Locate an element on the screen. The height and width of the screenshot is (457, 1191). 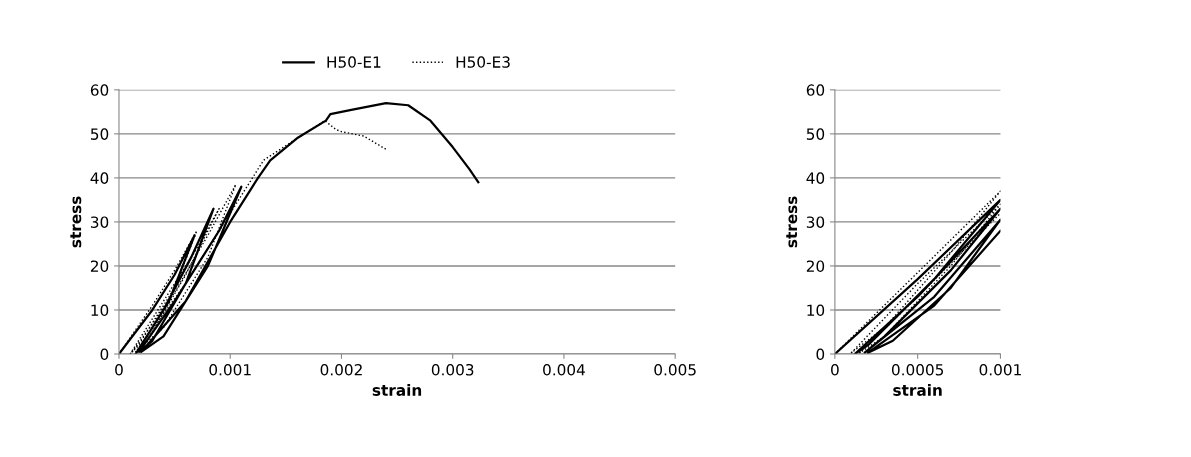
x-tick-label: 0.0005 is located at coordinates (917, 369).